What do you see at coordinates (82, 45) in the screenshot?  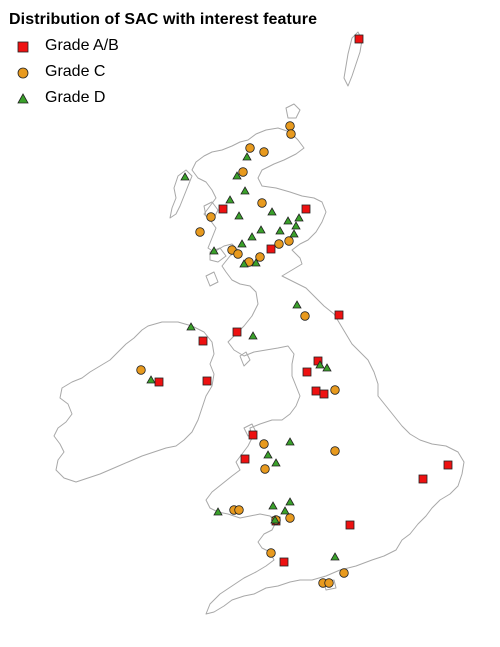 I see `legend-label-grade-ab: Grade A/B` at bounding box center [82, 45].